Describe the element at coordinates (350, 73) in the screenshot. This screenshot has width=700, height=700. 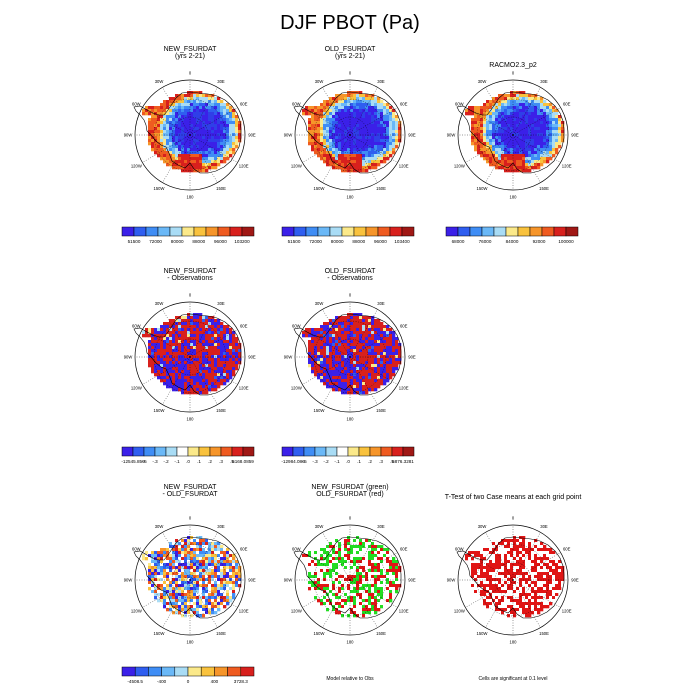
I see `longitude-label-0: 0` at that location.